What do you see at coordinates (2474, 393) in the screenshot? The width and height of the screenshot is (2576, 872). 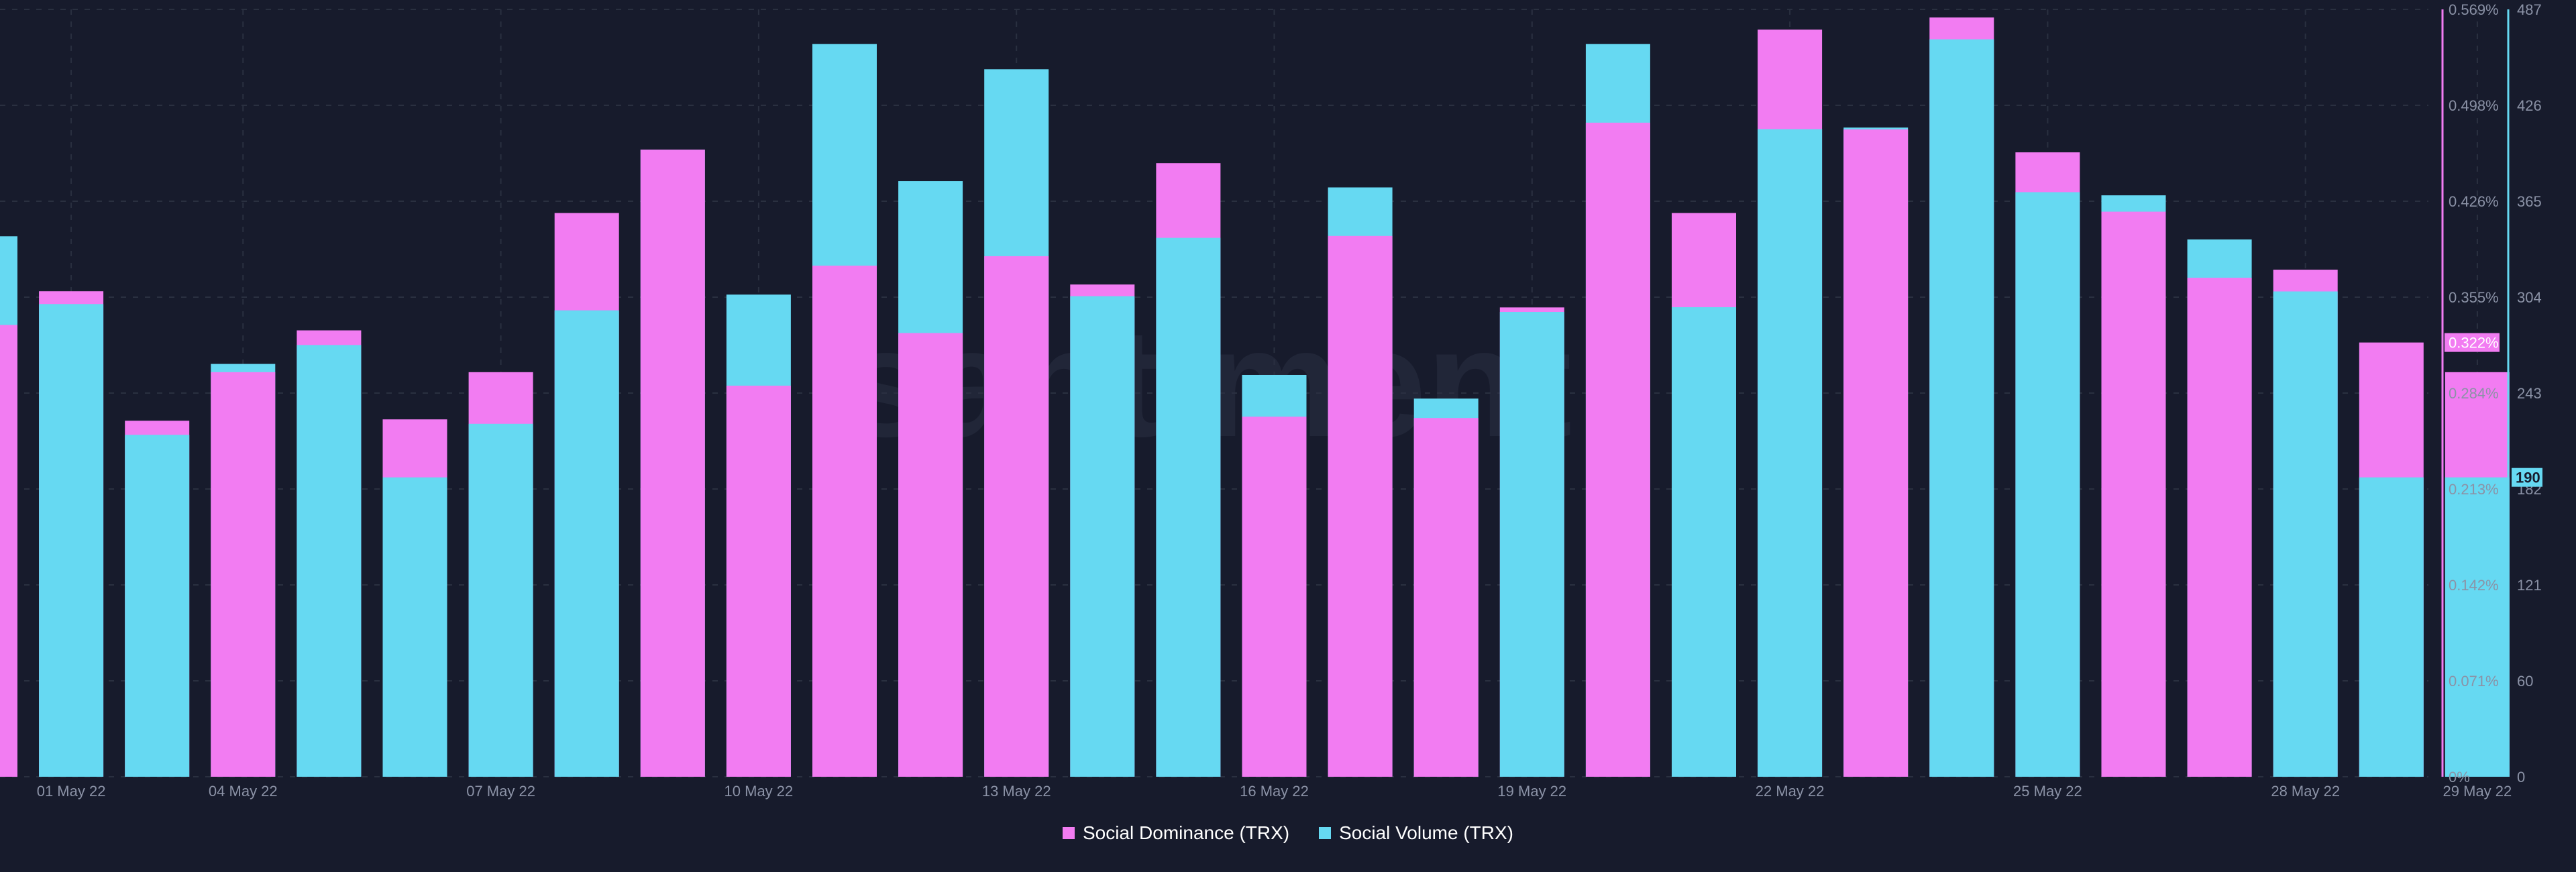 I see `y-tick-dominance: 0.284%` at bounding box center [2474, 393].